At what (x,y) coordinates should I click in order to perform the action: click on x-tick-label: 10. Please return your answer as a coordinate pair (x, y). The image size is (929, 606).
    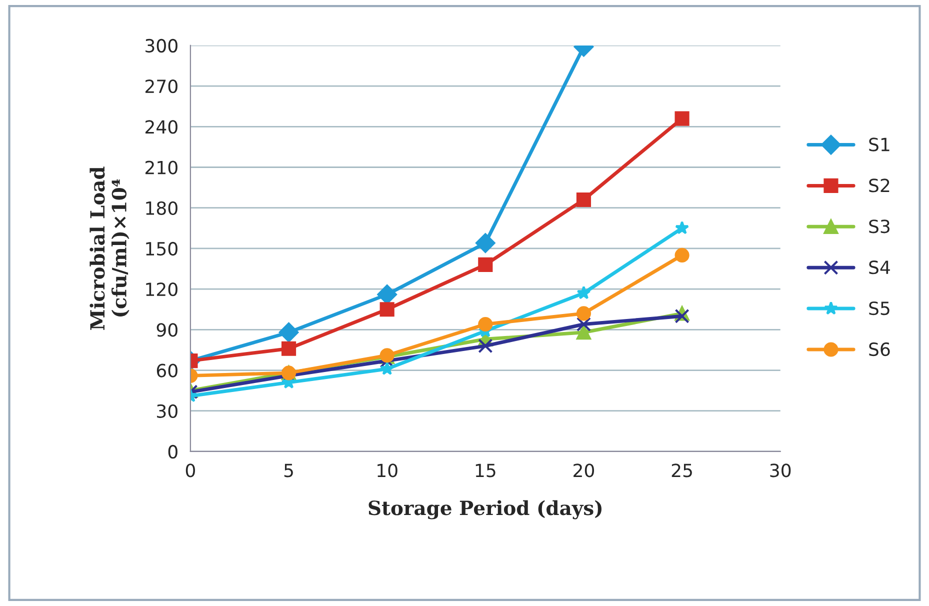
    Looking at the image, I should click on (388, 471).